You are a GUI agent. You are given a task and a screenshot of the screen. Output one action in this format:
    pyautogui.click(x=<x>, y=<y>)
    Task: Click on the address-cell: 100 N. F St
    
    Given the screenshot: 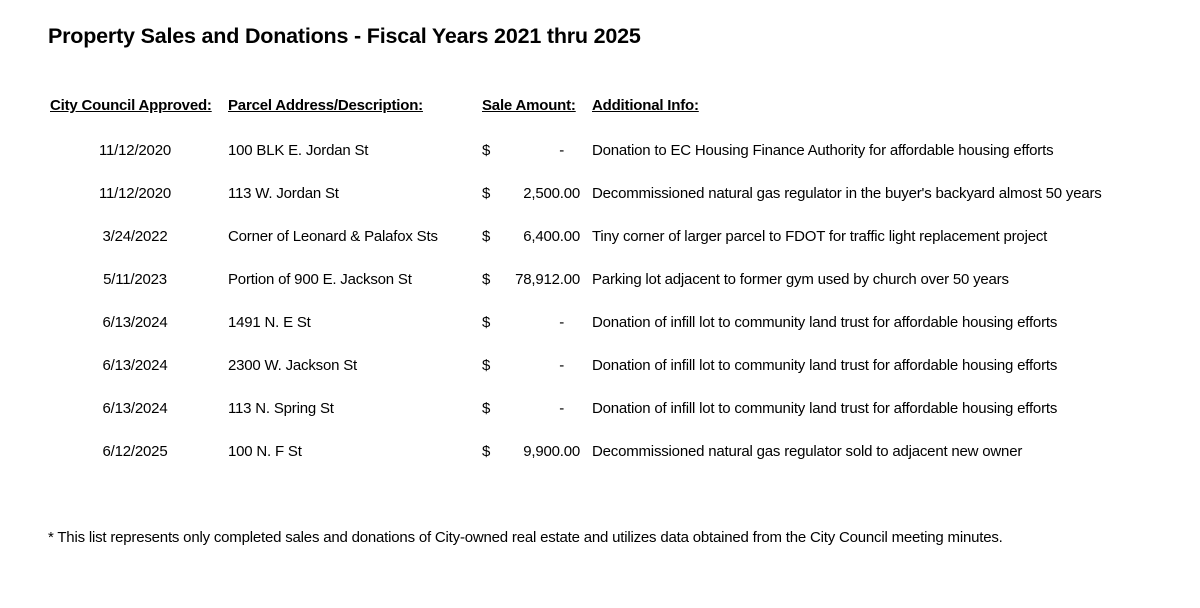 What is the action you would take?
    pyautogui.click(x=265, y=451)
    